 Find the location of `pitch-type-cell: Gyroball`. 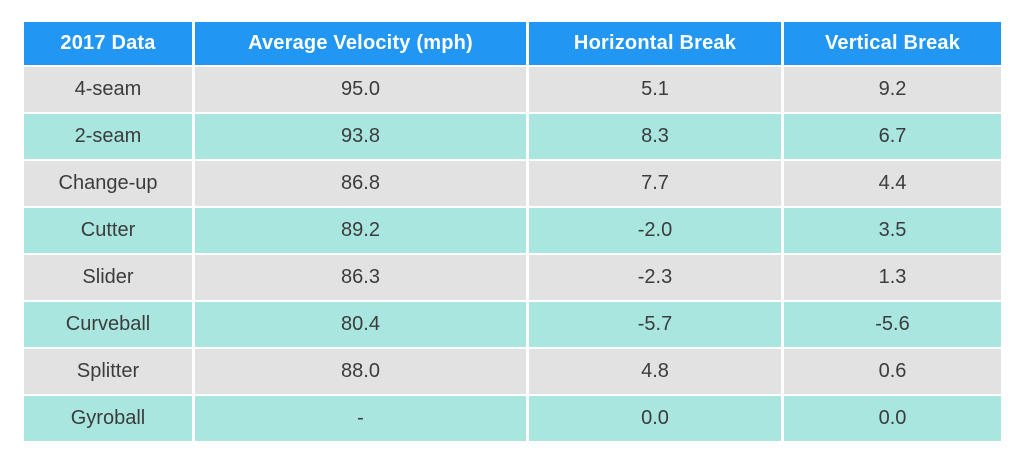

pitch-type-cell: Gyroball is located at coordinates (108, 418).